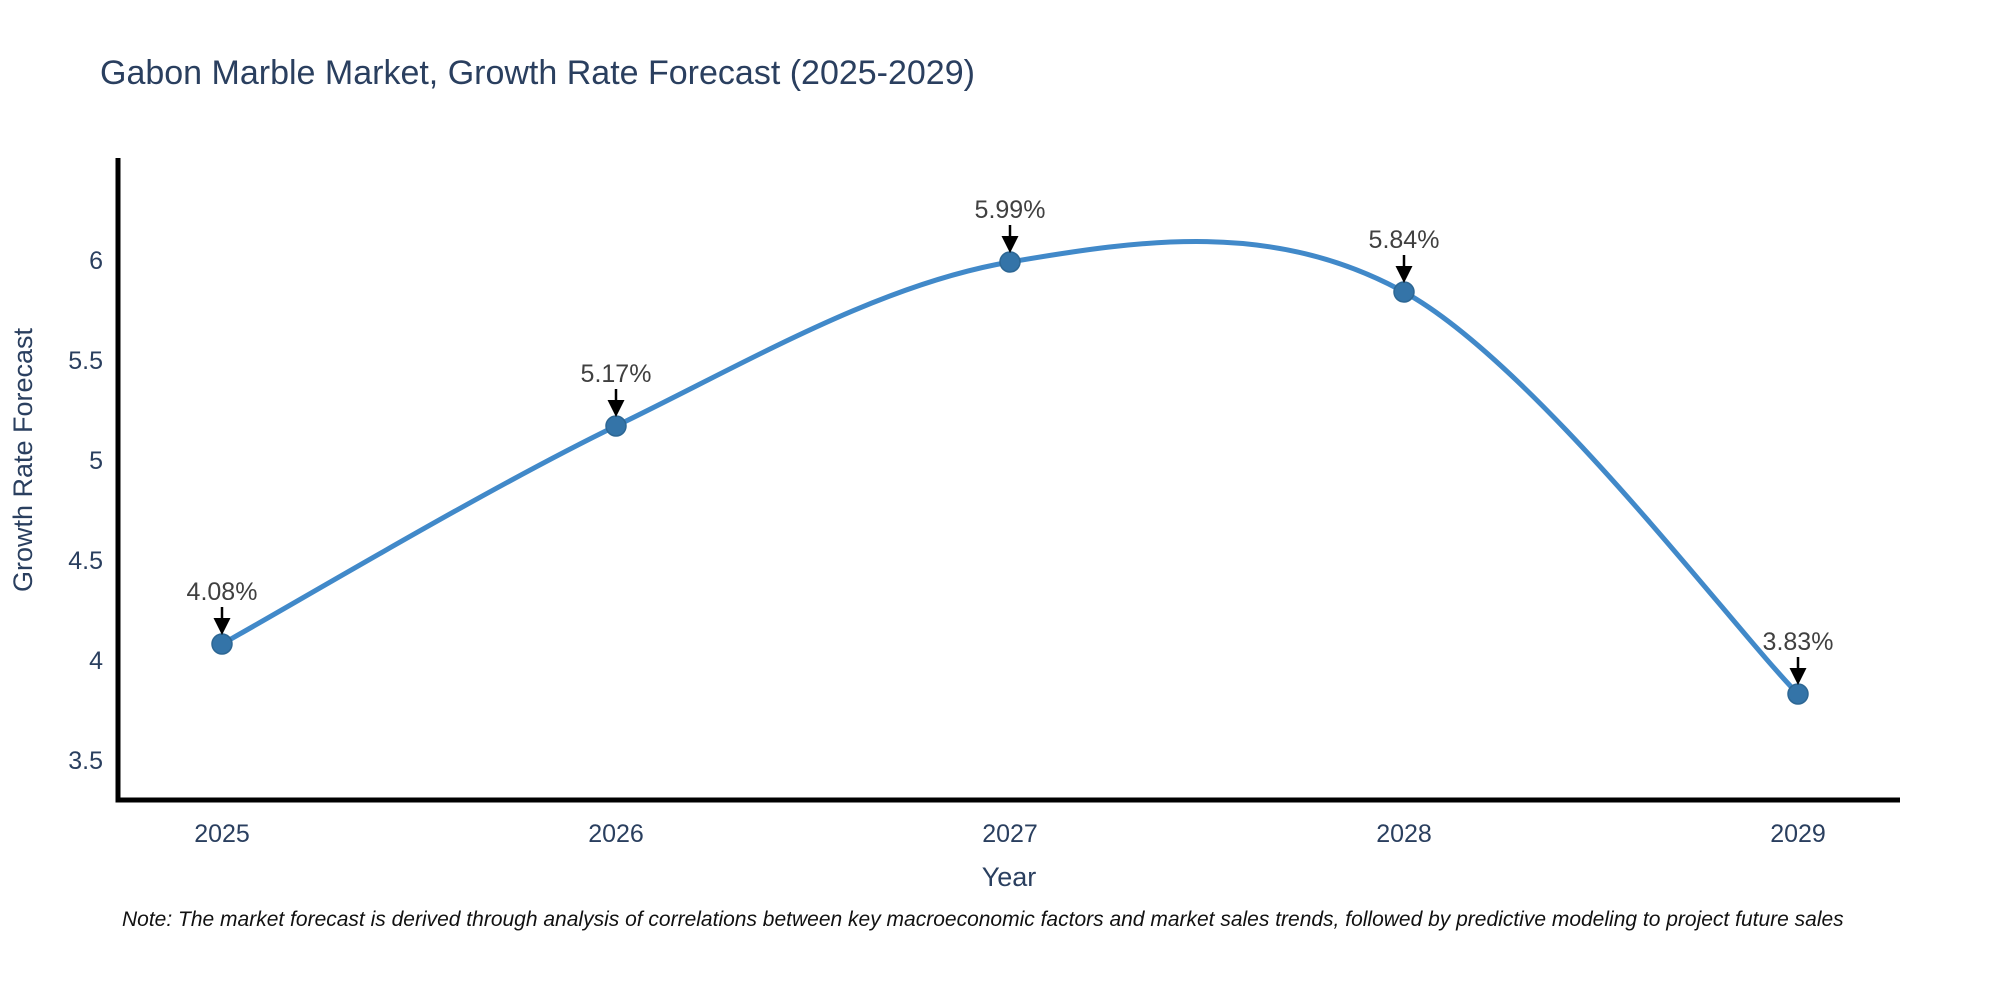  I want to click on y-tick-3-5: 3.5, so click(85, 761).